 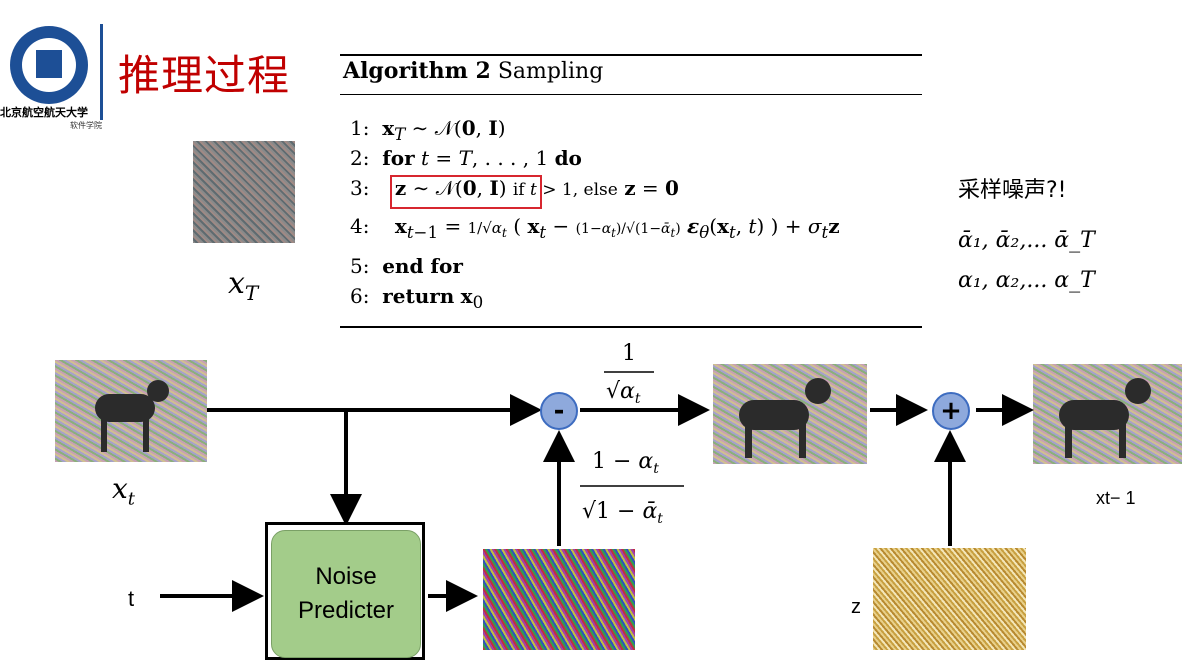 What do you see at coordinates (204, 75) in the screenshot?
I see `page-title: 推理过程` at bounding box center [204, 75].